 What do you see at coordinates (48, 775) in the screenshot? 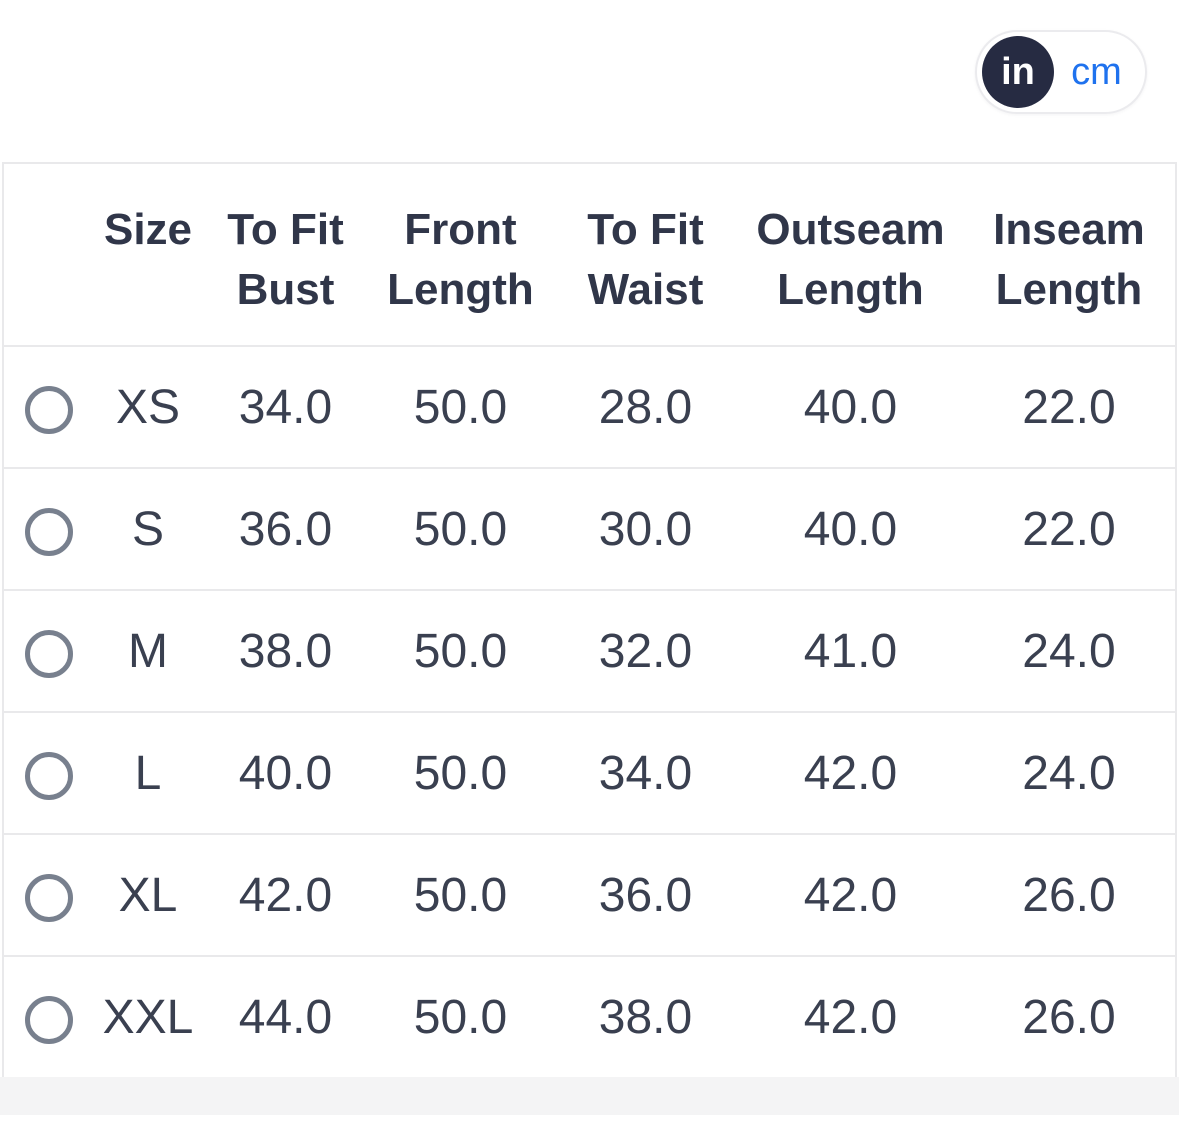
I see `size-radio-l` at bounding box center [48, 775].